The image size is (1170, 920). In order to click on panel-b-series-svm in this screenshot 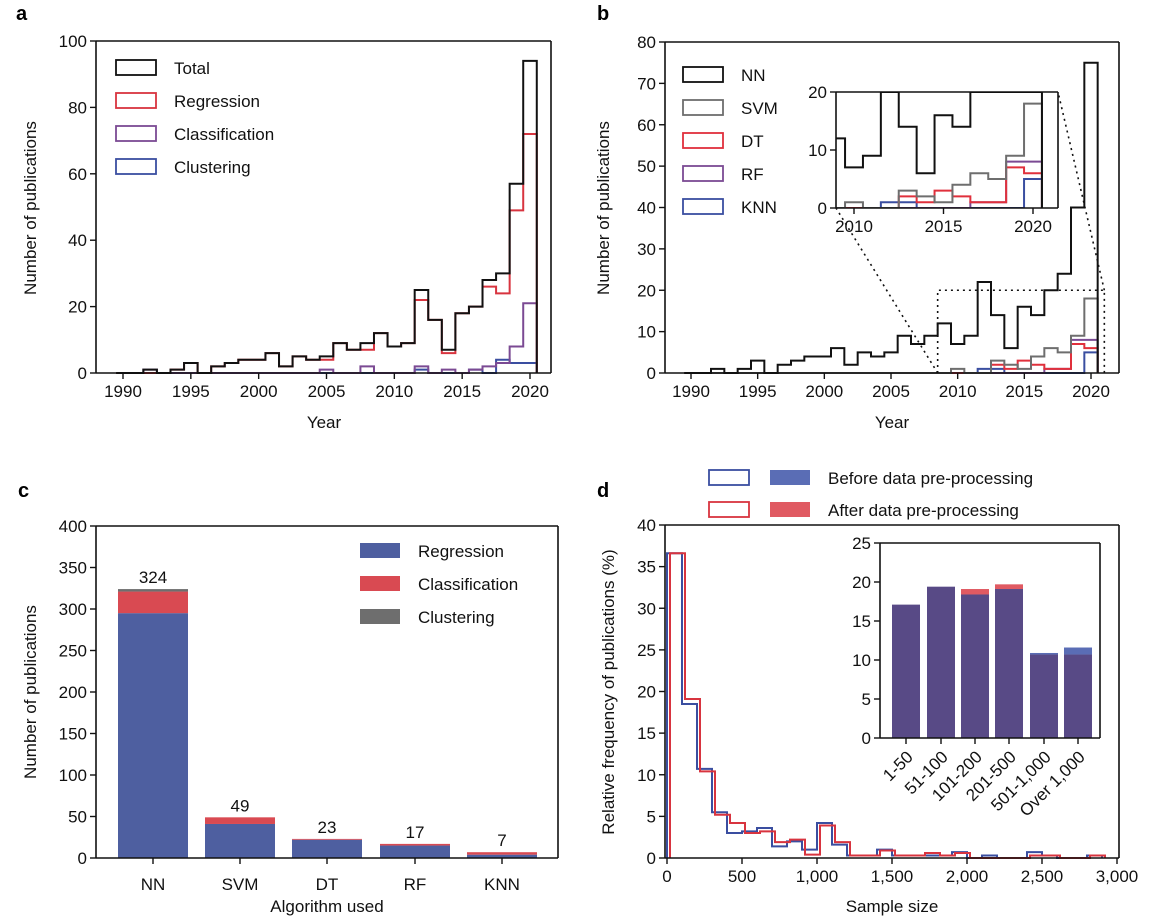, I will do `click(891, 335)`.